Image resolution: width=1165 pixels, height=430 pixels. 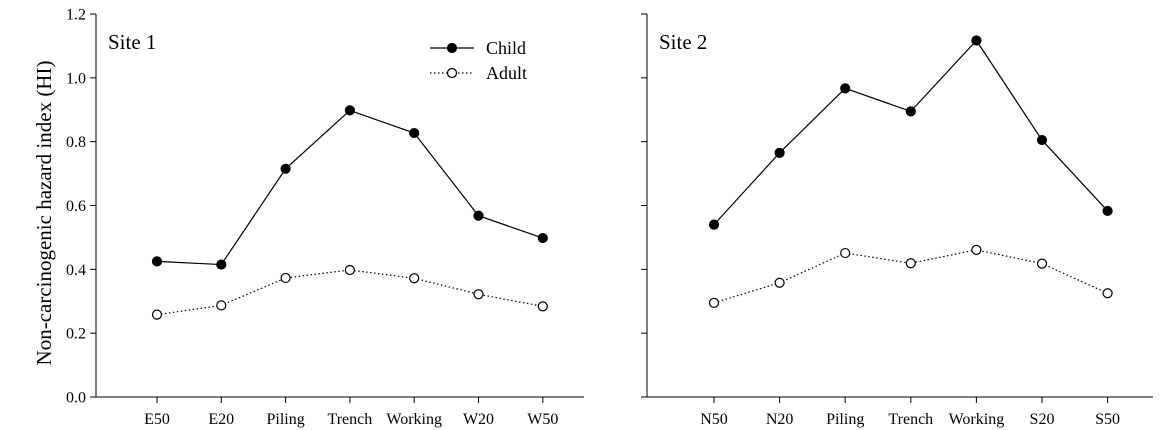 I want to click on y-tick-label: 0.6, so click(x=76, y=206).